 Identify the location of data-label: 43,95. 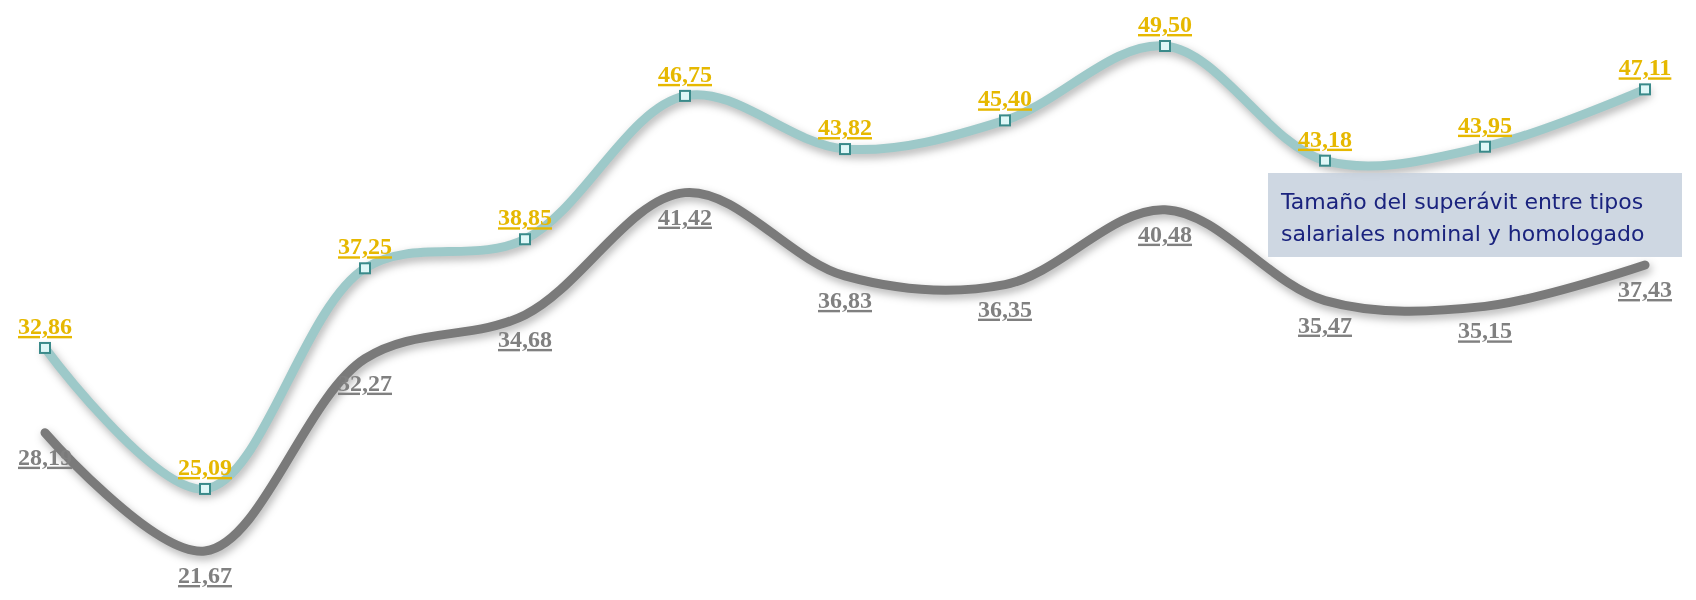
(1485, 124).